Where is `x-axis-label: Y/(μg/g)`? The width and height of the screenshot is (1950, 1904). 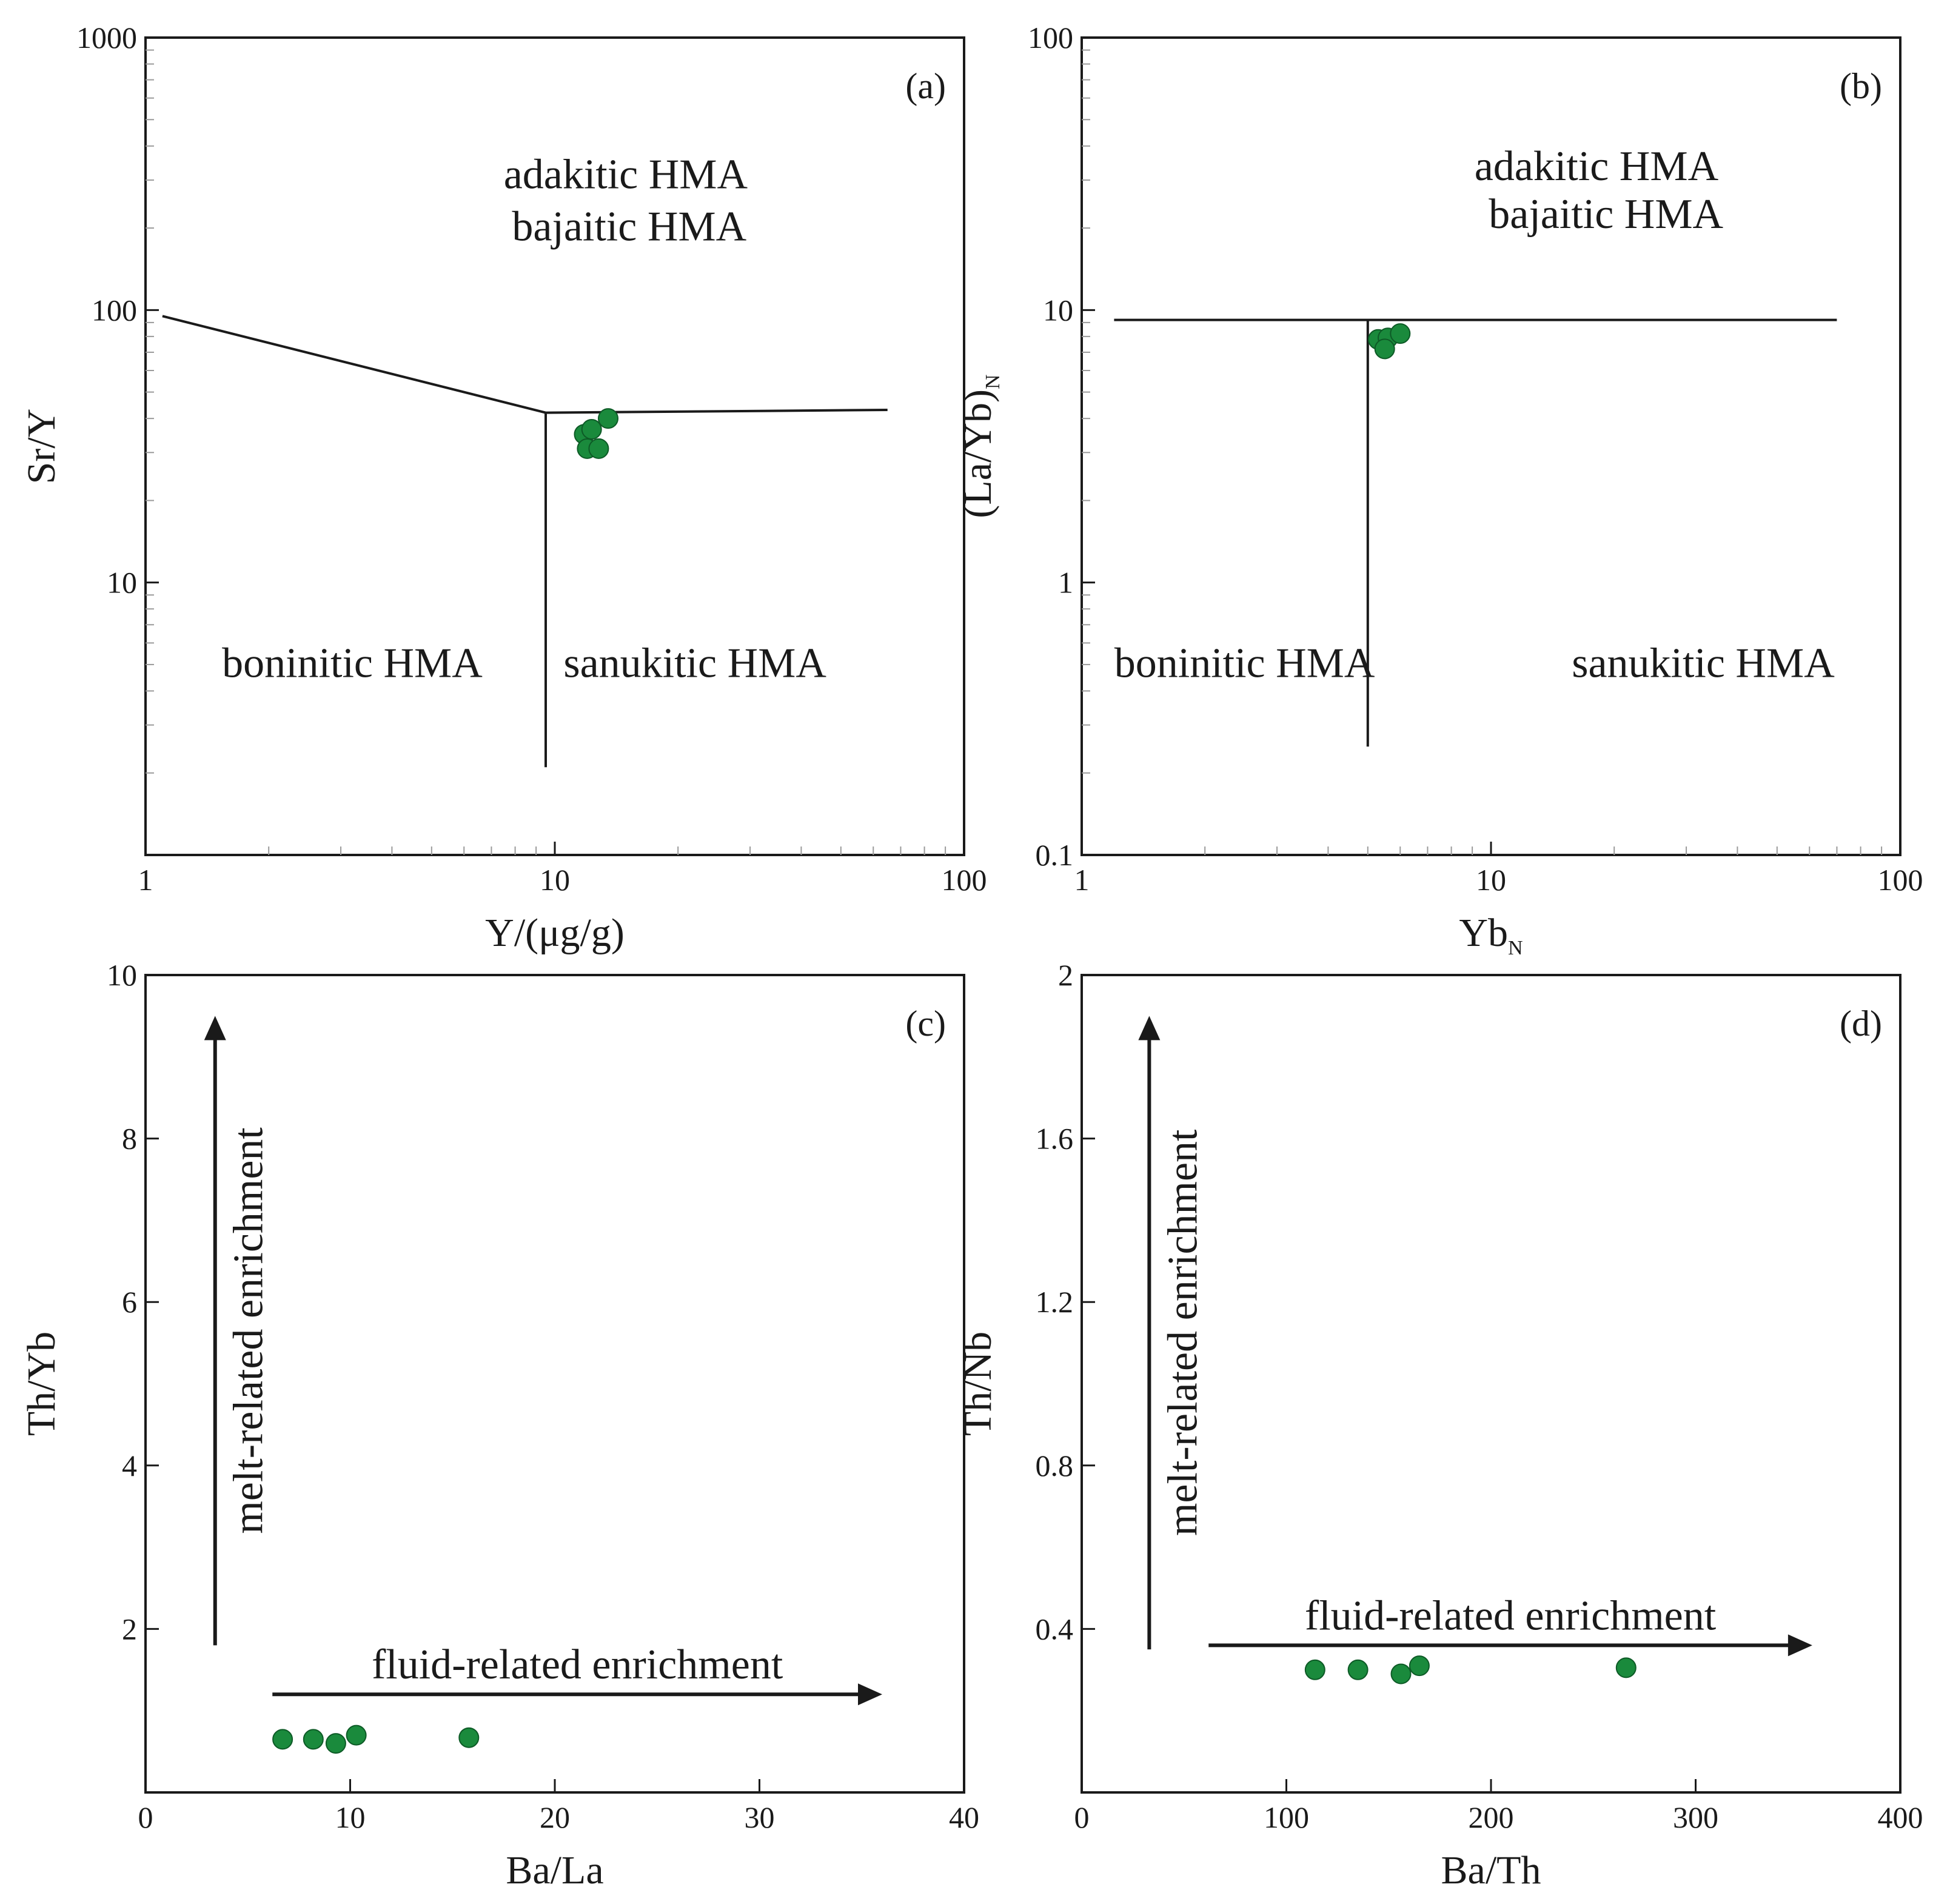
x-axis-label: Y/(μg/g) is located at coordinates (555, 933).